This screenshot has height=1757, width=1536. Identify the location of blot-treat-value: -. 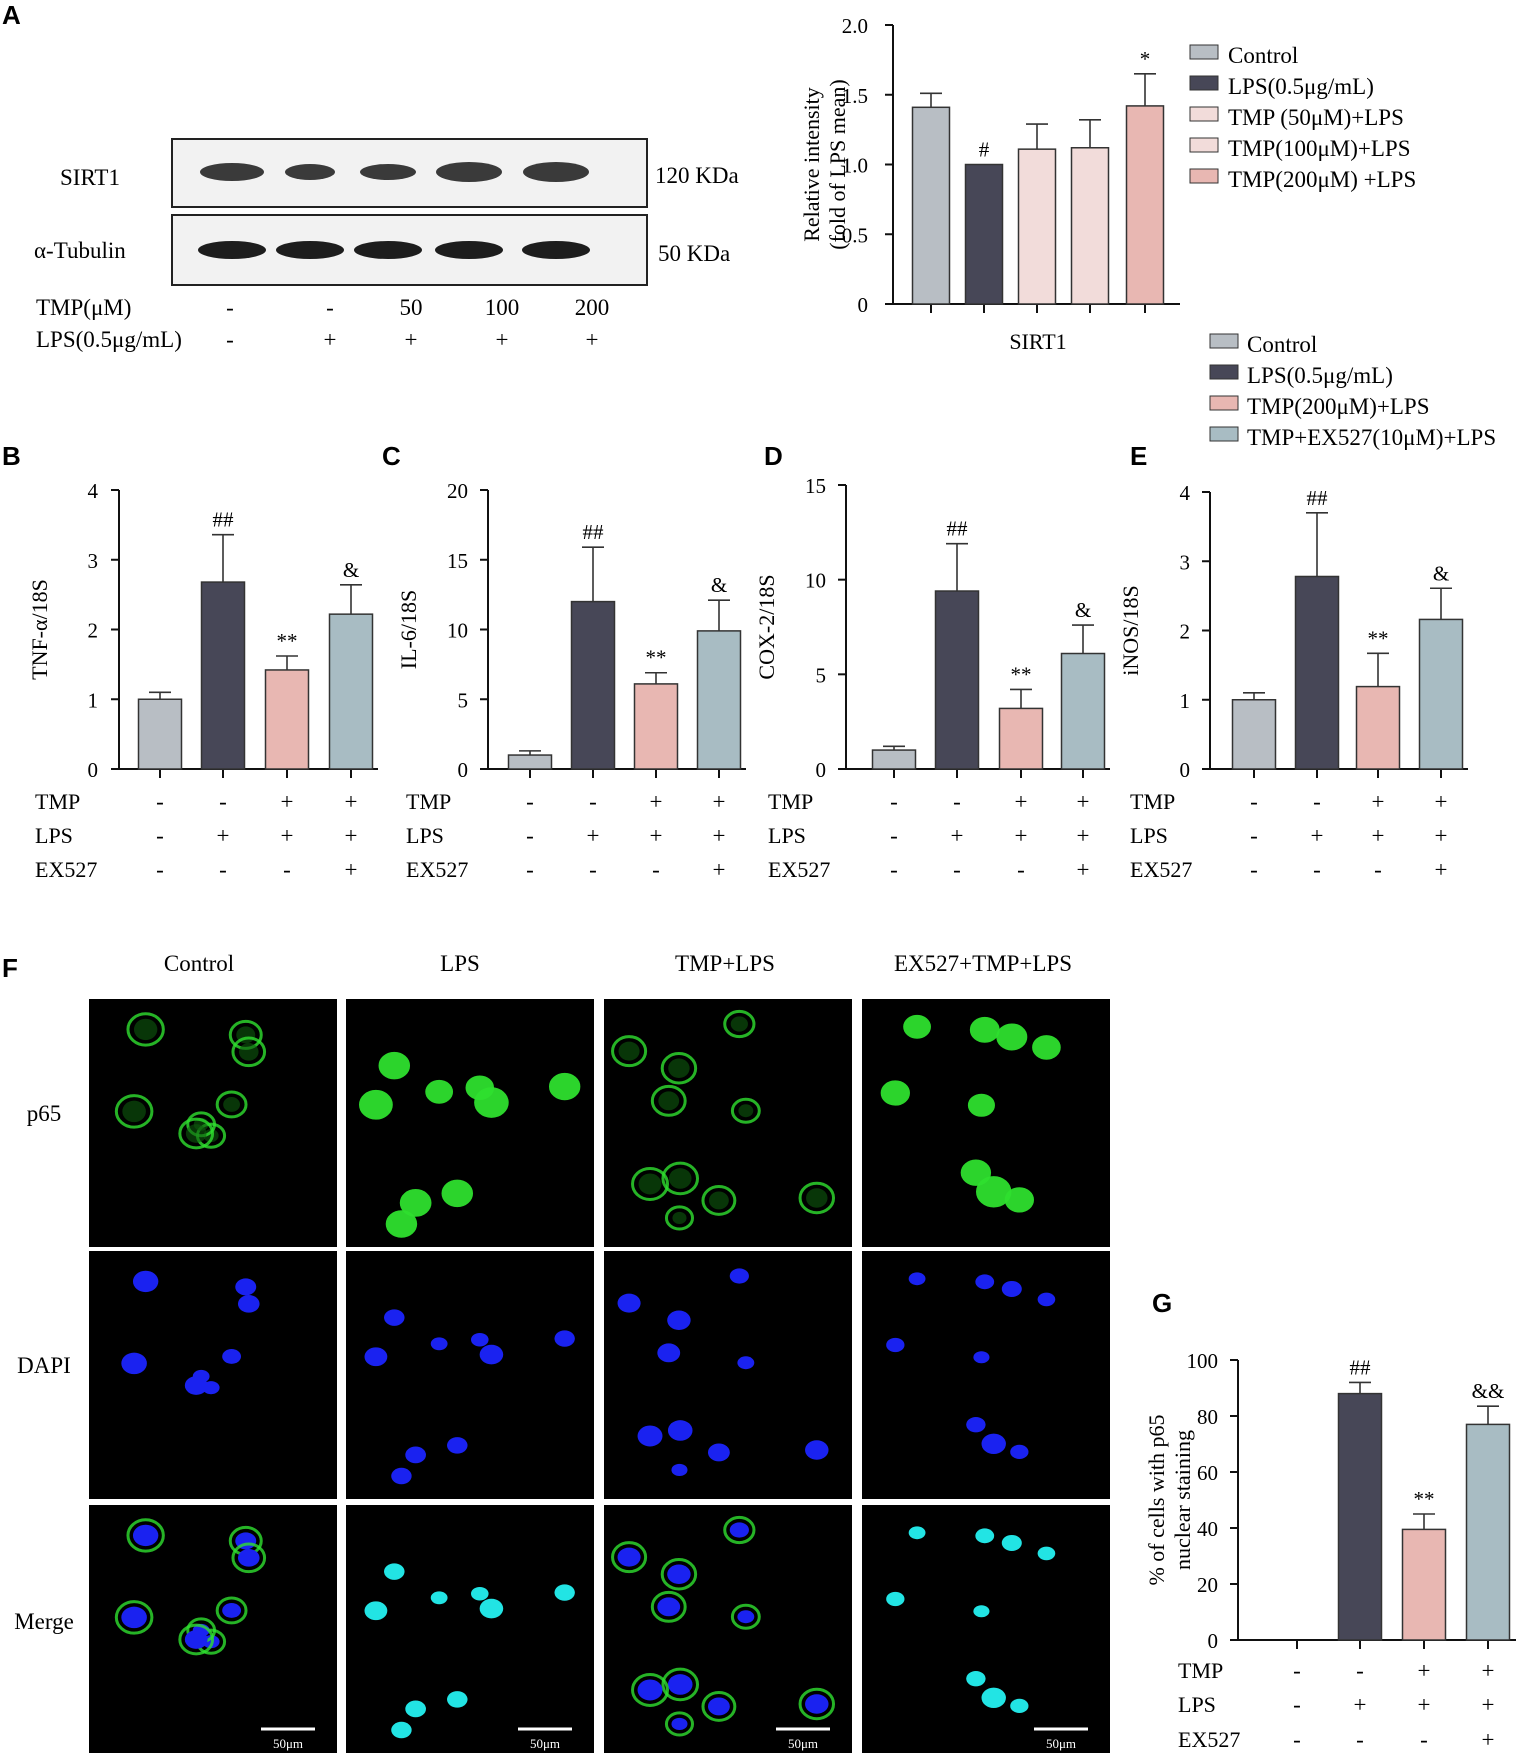
(330, 307).